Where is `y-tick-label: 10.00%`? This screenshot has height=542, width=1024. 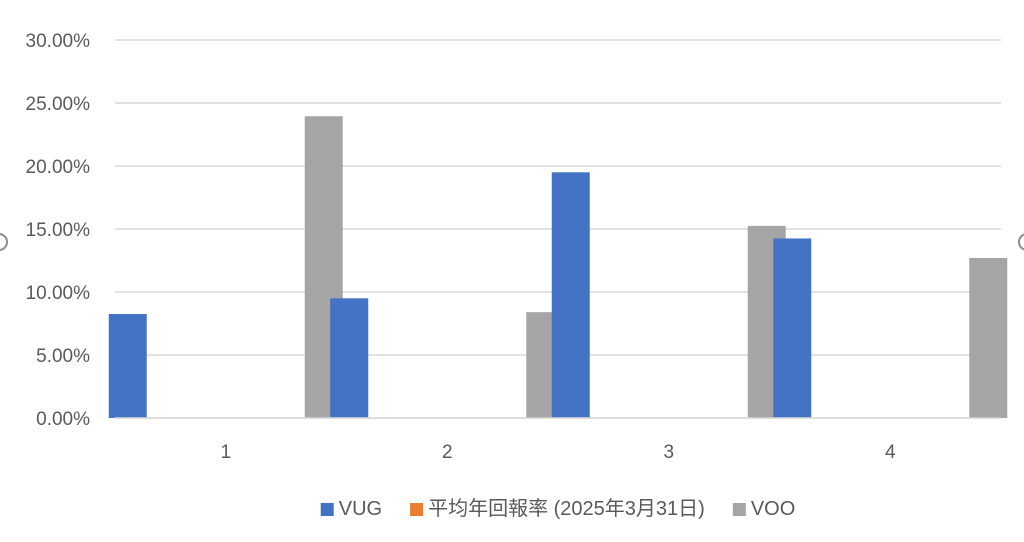 y-tick-label: 10.00% is located at coordinates (58, 293).